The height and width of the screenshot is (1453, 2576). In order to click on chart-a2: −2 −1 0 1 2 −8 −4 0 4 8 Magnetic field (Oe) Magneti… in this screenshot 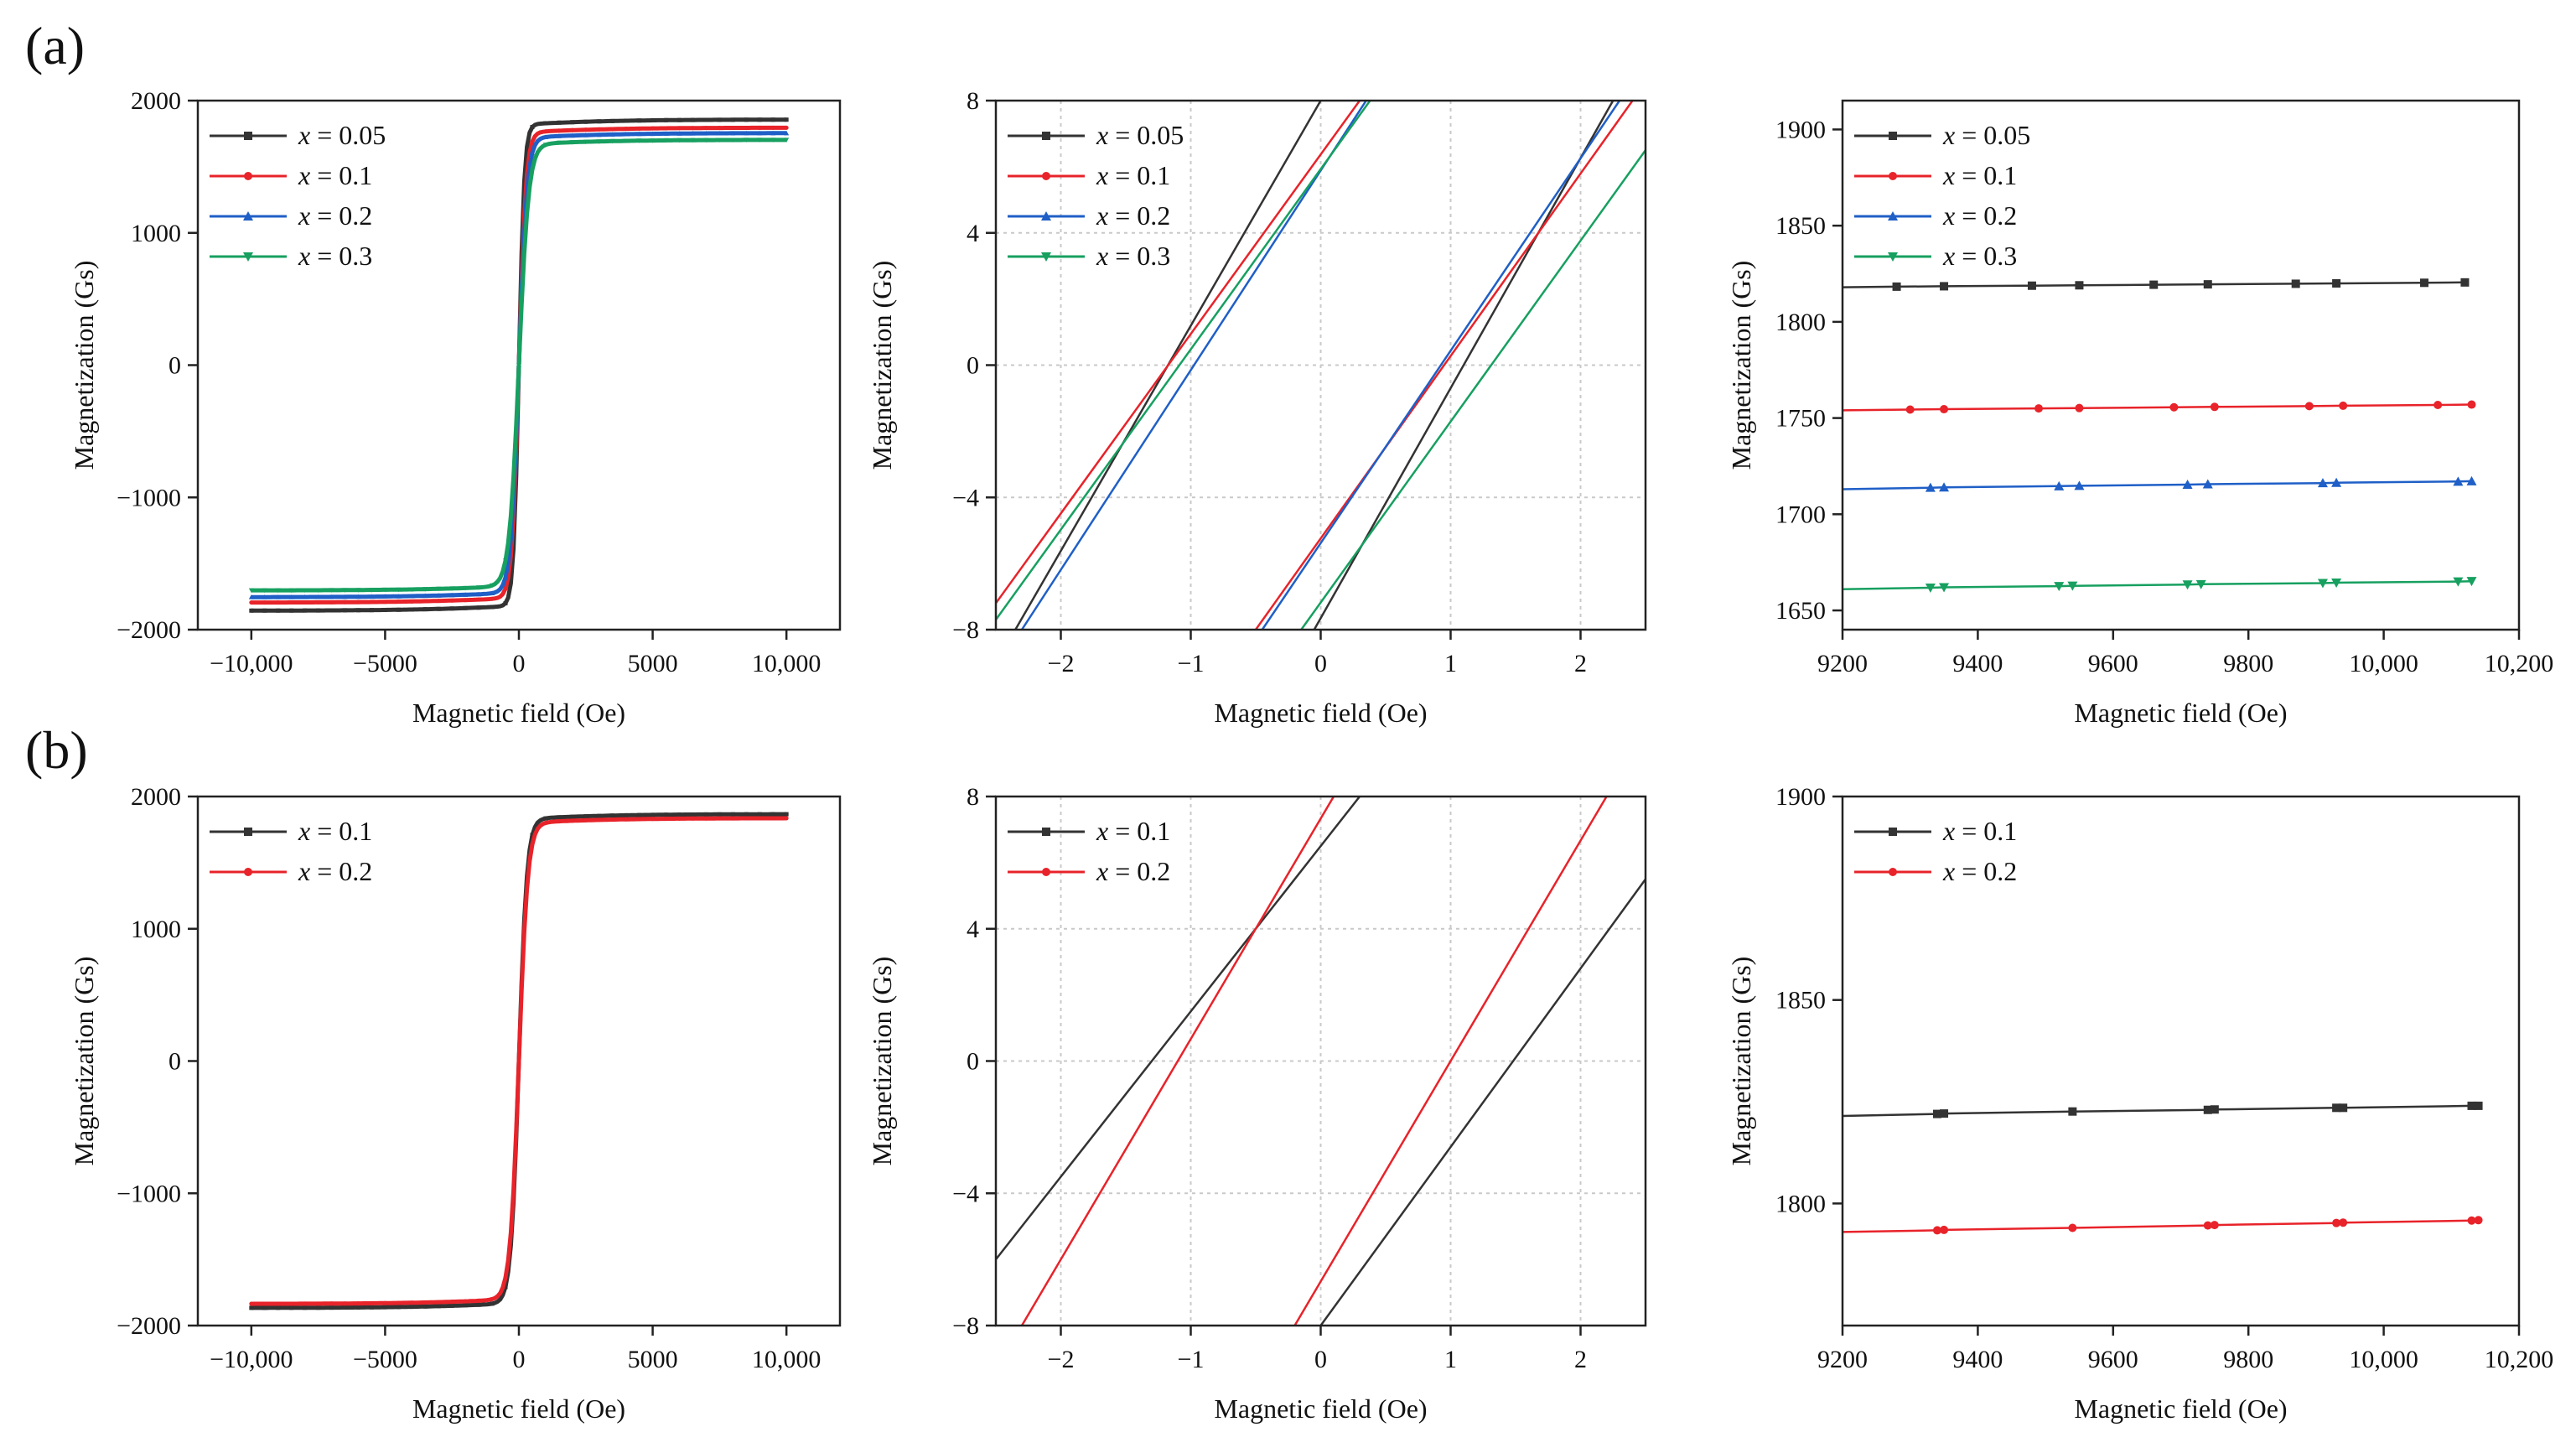, I will do `click(1257, 407)`.